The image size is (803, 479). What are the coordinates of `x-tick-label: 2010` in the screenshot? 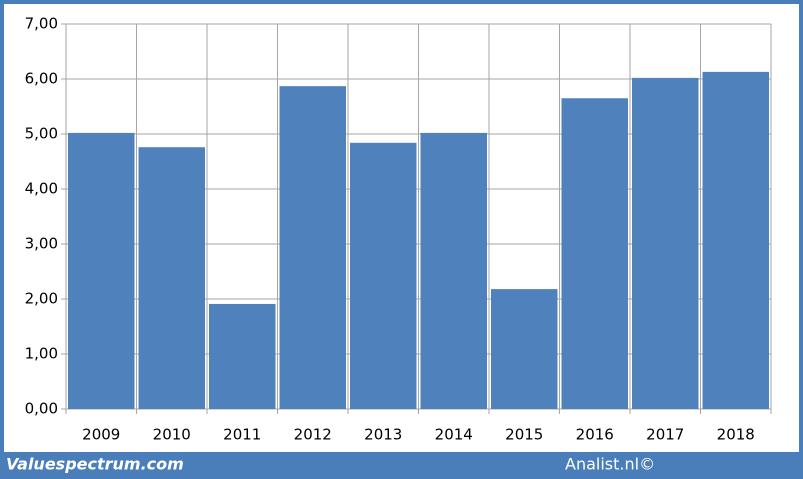 It's located at (172, 435).